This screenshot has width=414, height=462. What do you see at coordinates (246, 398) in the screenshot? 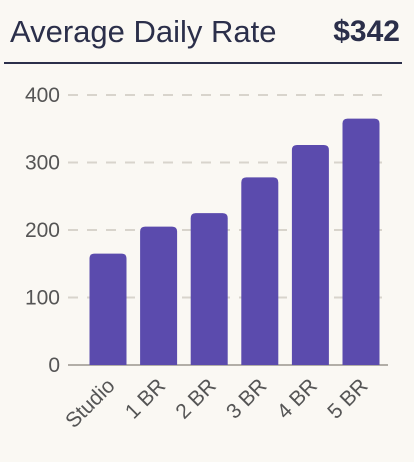
I see `x-tick-label: 3 BR` at bounding box center [246, 398].